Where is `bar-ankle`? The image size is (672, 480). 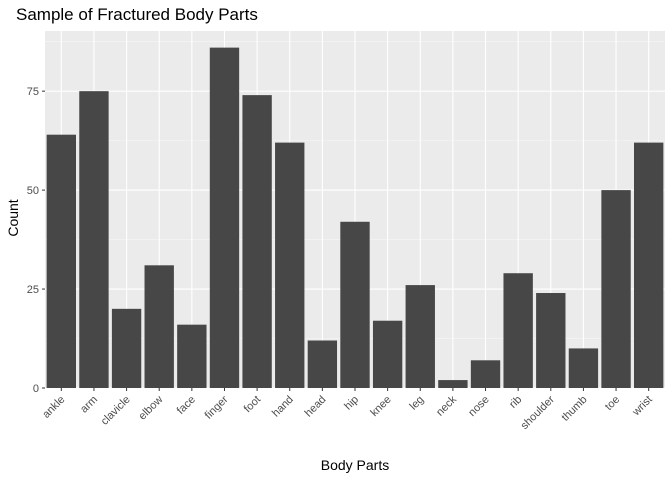
bar-ankle is located at coordinates (61, 261).